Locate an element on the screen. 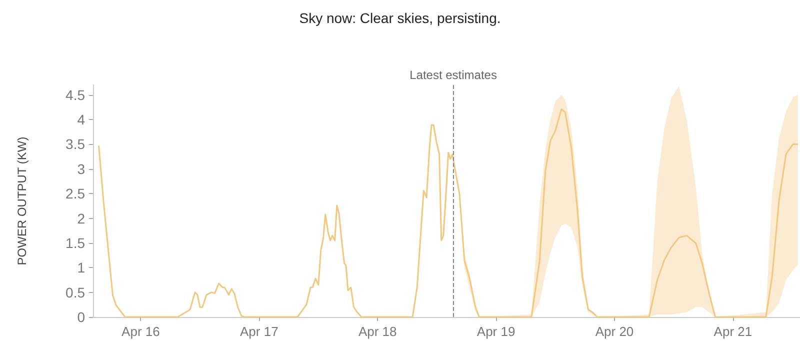 This screenshot has height=347, width=800. x-tick-label: Apr 16 is located at coordinates (141, 331).